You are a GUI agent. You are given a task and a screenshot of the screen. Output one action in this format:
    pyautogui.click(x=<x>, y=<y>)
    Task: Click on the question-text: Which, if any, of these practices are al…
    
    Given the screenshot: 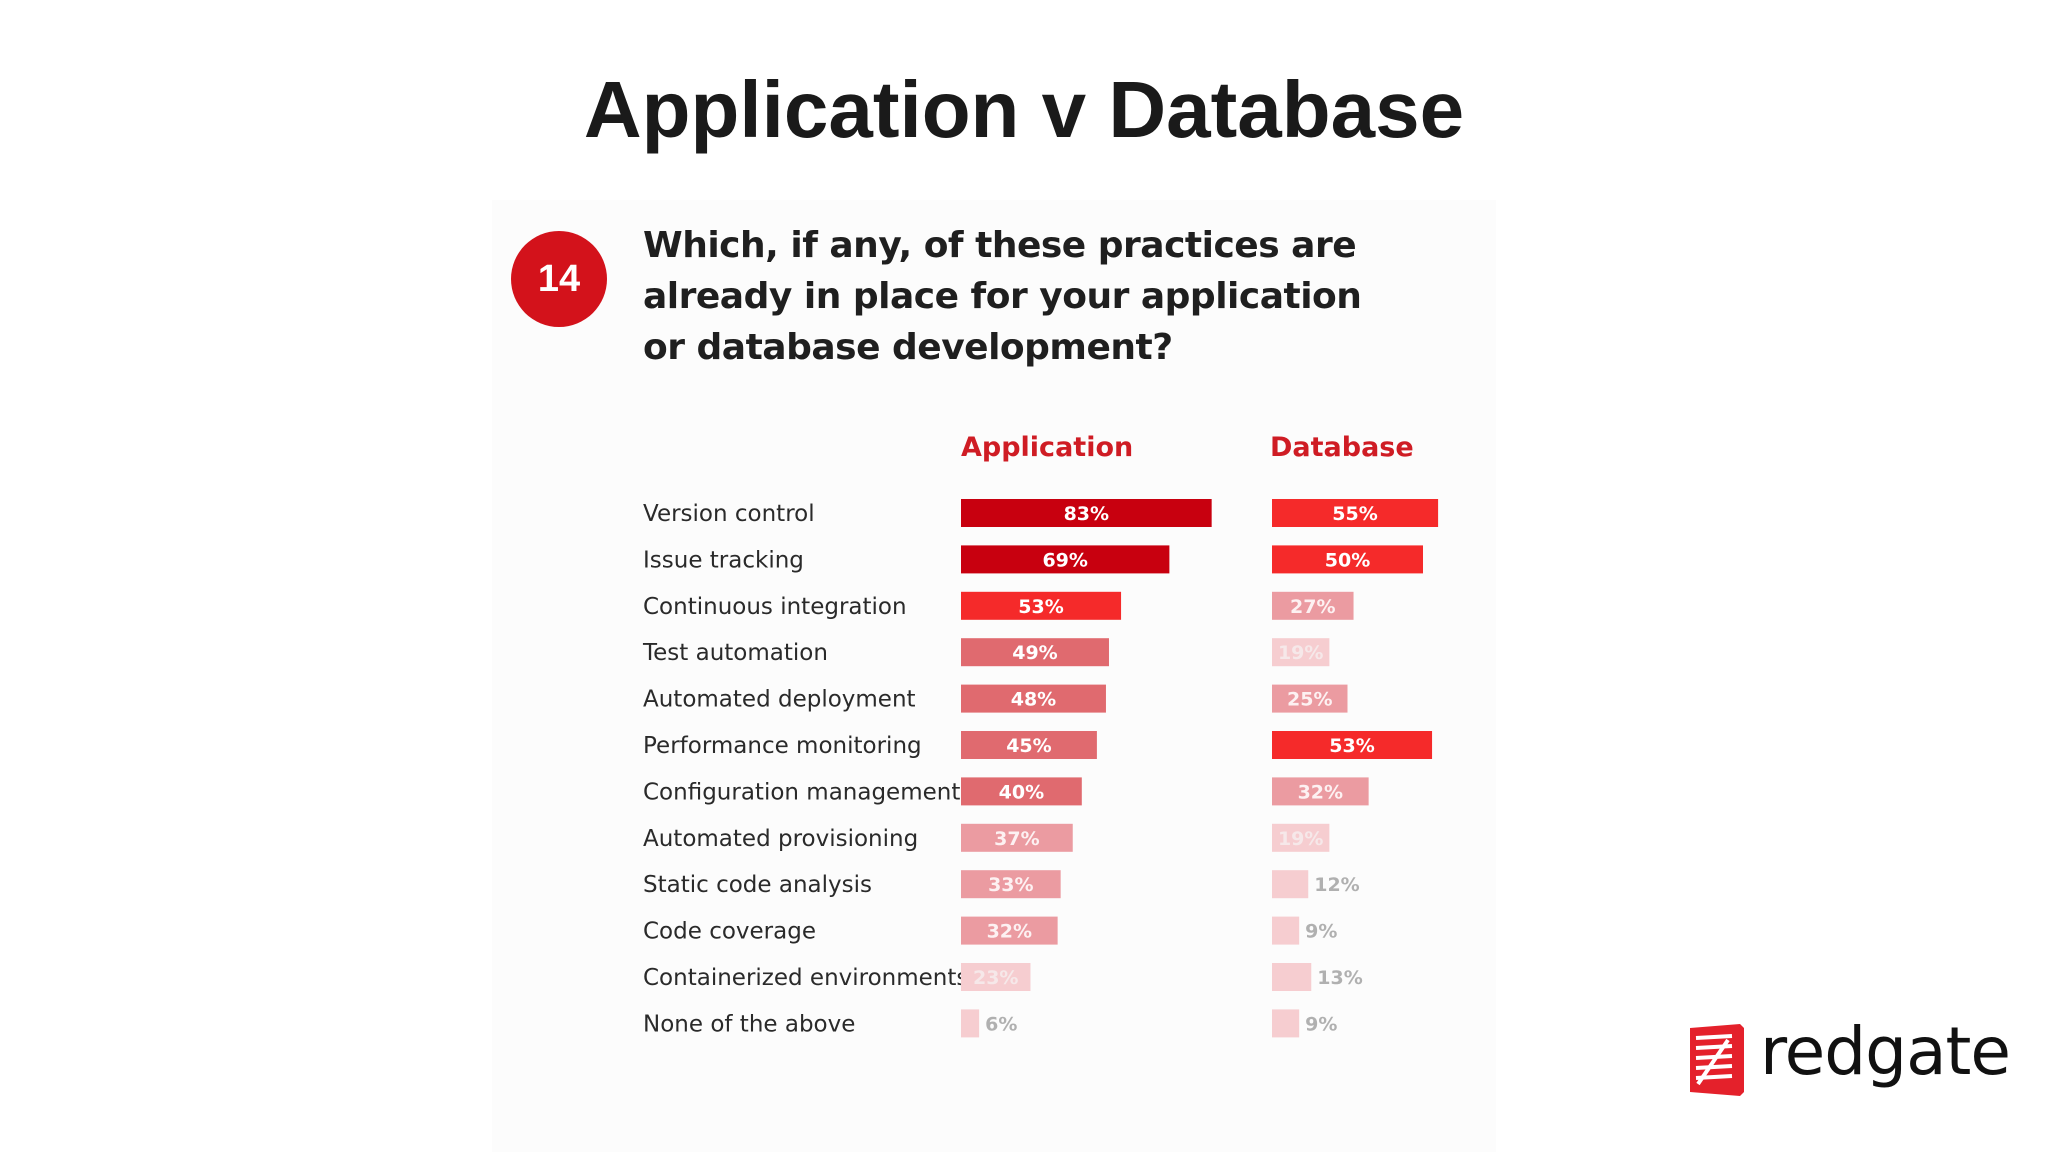 What is the action you would take?
    pyautogui.click(x=1002, y=296)
    